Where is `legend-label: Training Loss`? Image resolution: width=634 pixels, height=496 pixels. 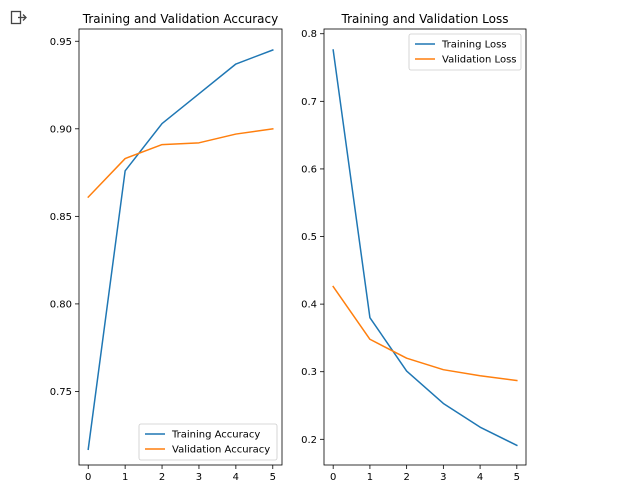
legend-label: Training Loss is located at coordinates (474, 45).